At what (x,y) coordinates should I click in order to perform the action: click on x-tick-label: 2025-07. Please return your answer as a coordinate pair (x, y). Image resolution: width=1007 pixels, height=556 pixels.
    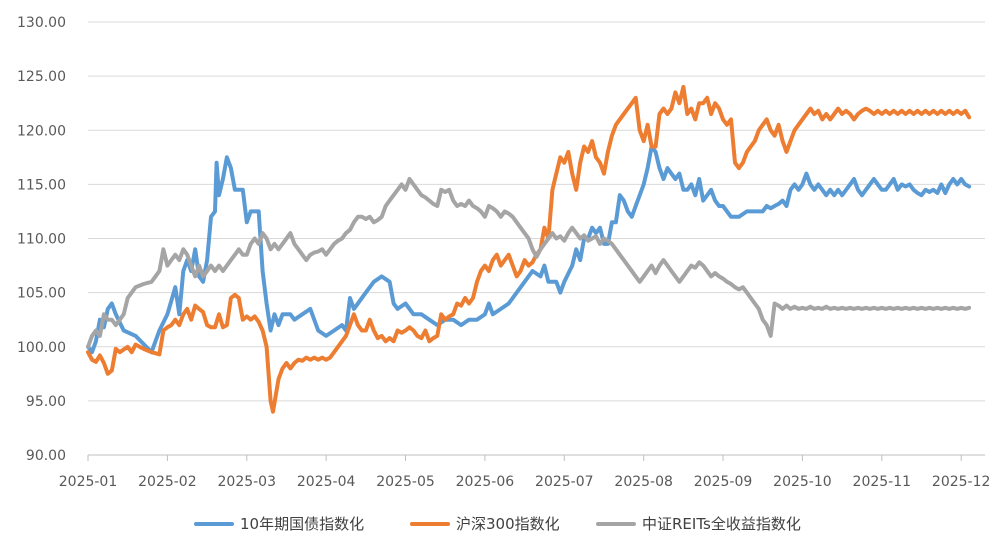
    Looking at the image, I should click on (564, 482).